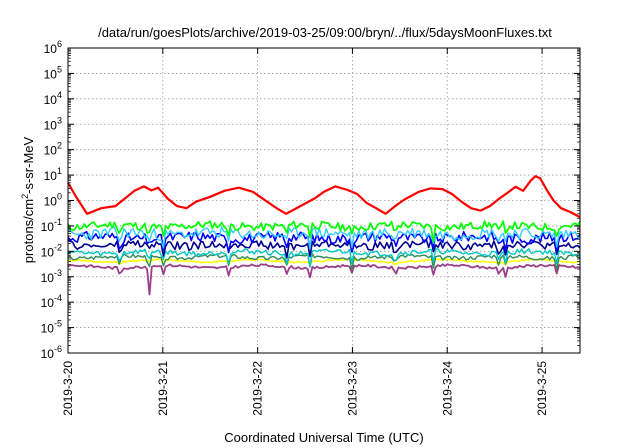  I want to click on series-line-green, so click(324, 231).